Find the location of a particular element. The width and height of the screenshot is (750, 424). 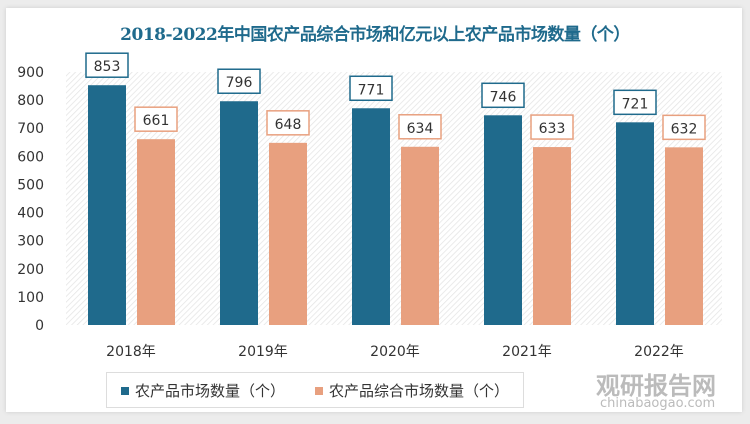

watermark-url: chinabaogao.com is located at coordinates (658, 403).